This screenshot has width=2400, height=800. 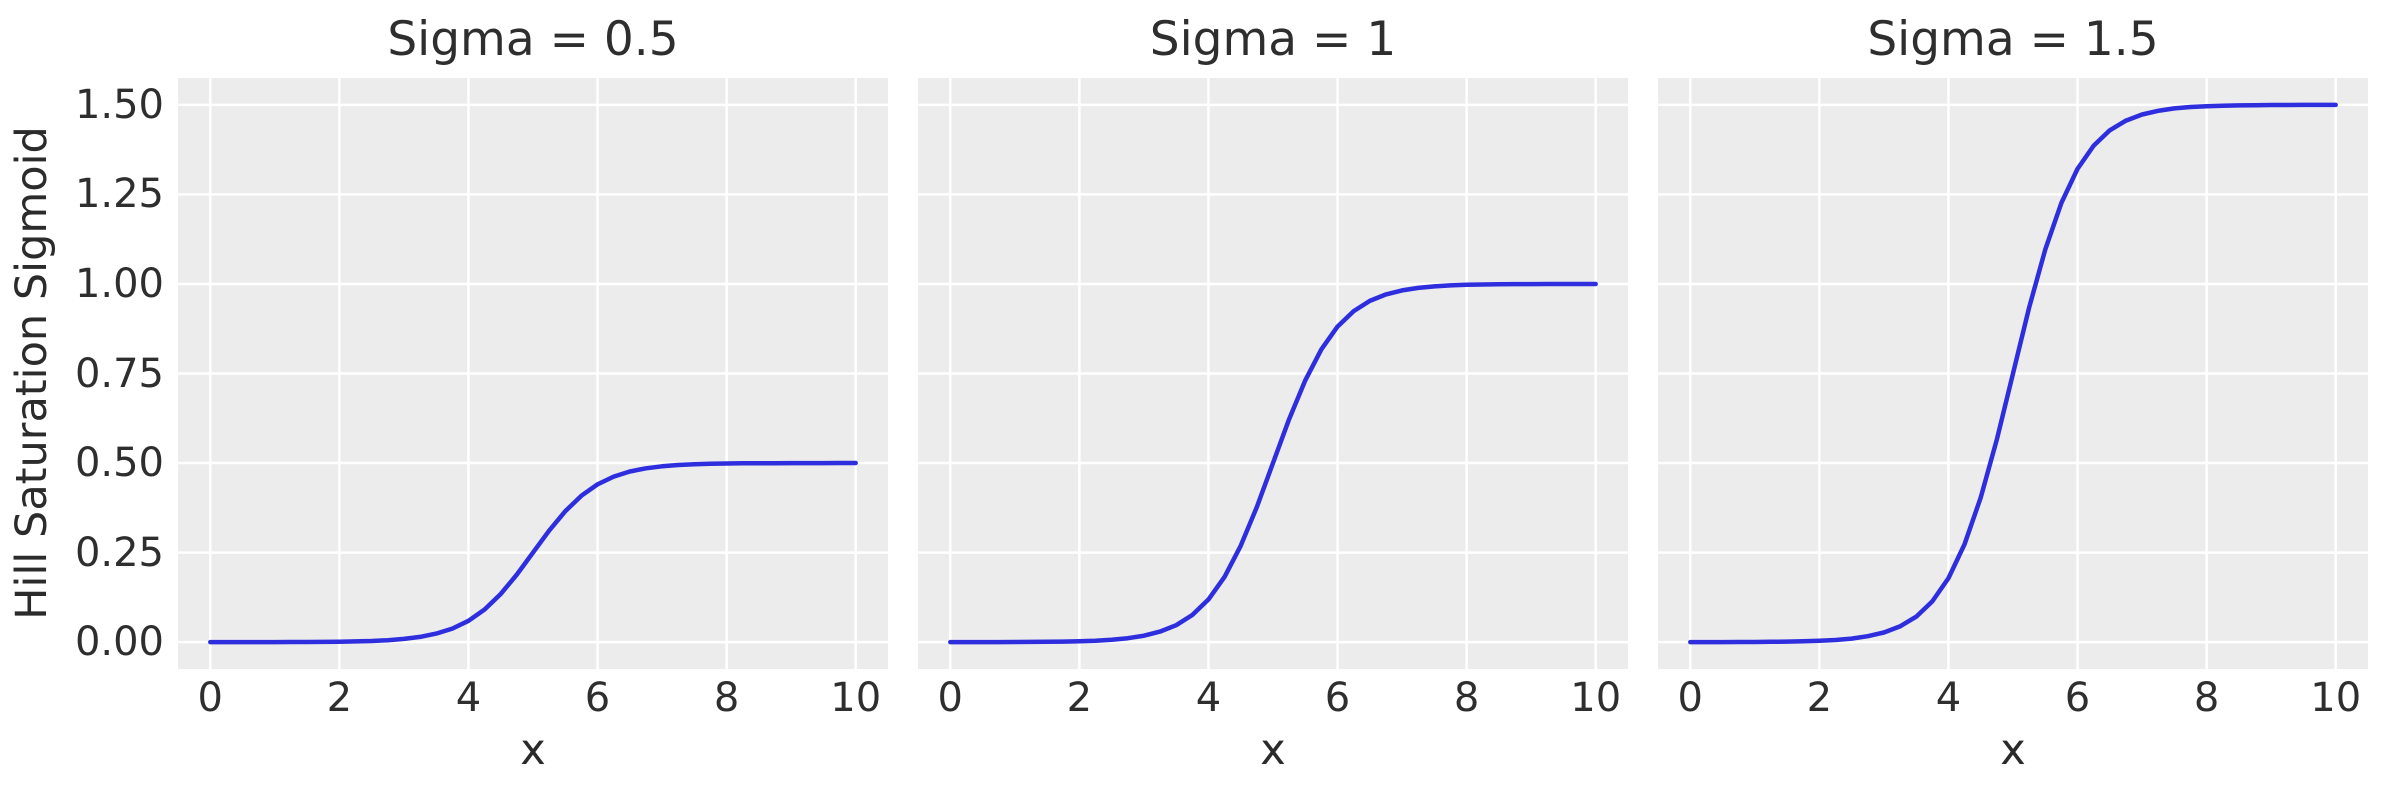 What do you see at coordinates (32, 373) in the screenshot?
I see `y-axis-label: Hill Saturation Sigmoid` at bounding box center [32, 373].